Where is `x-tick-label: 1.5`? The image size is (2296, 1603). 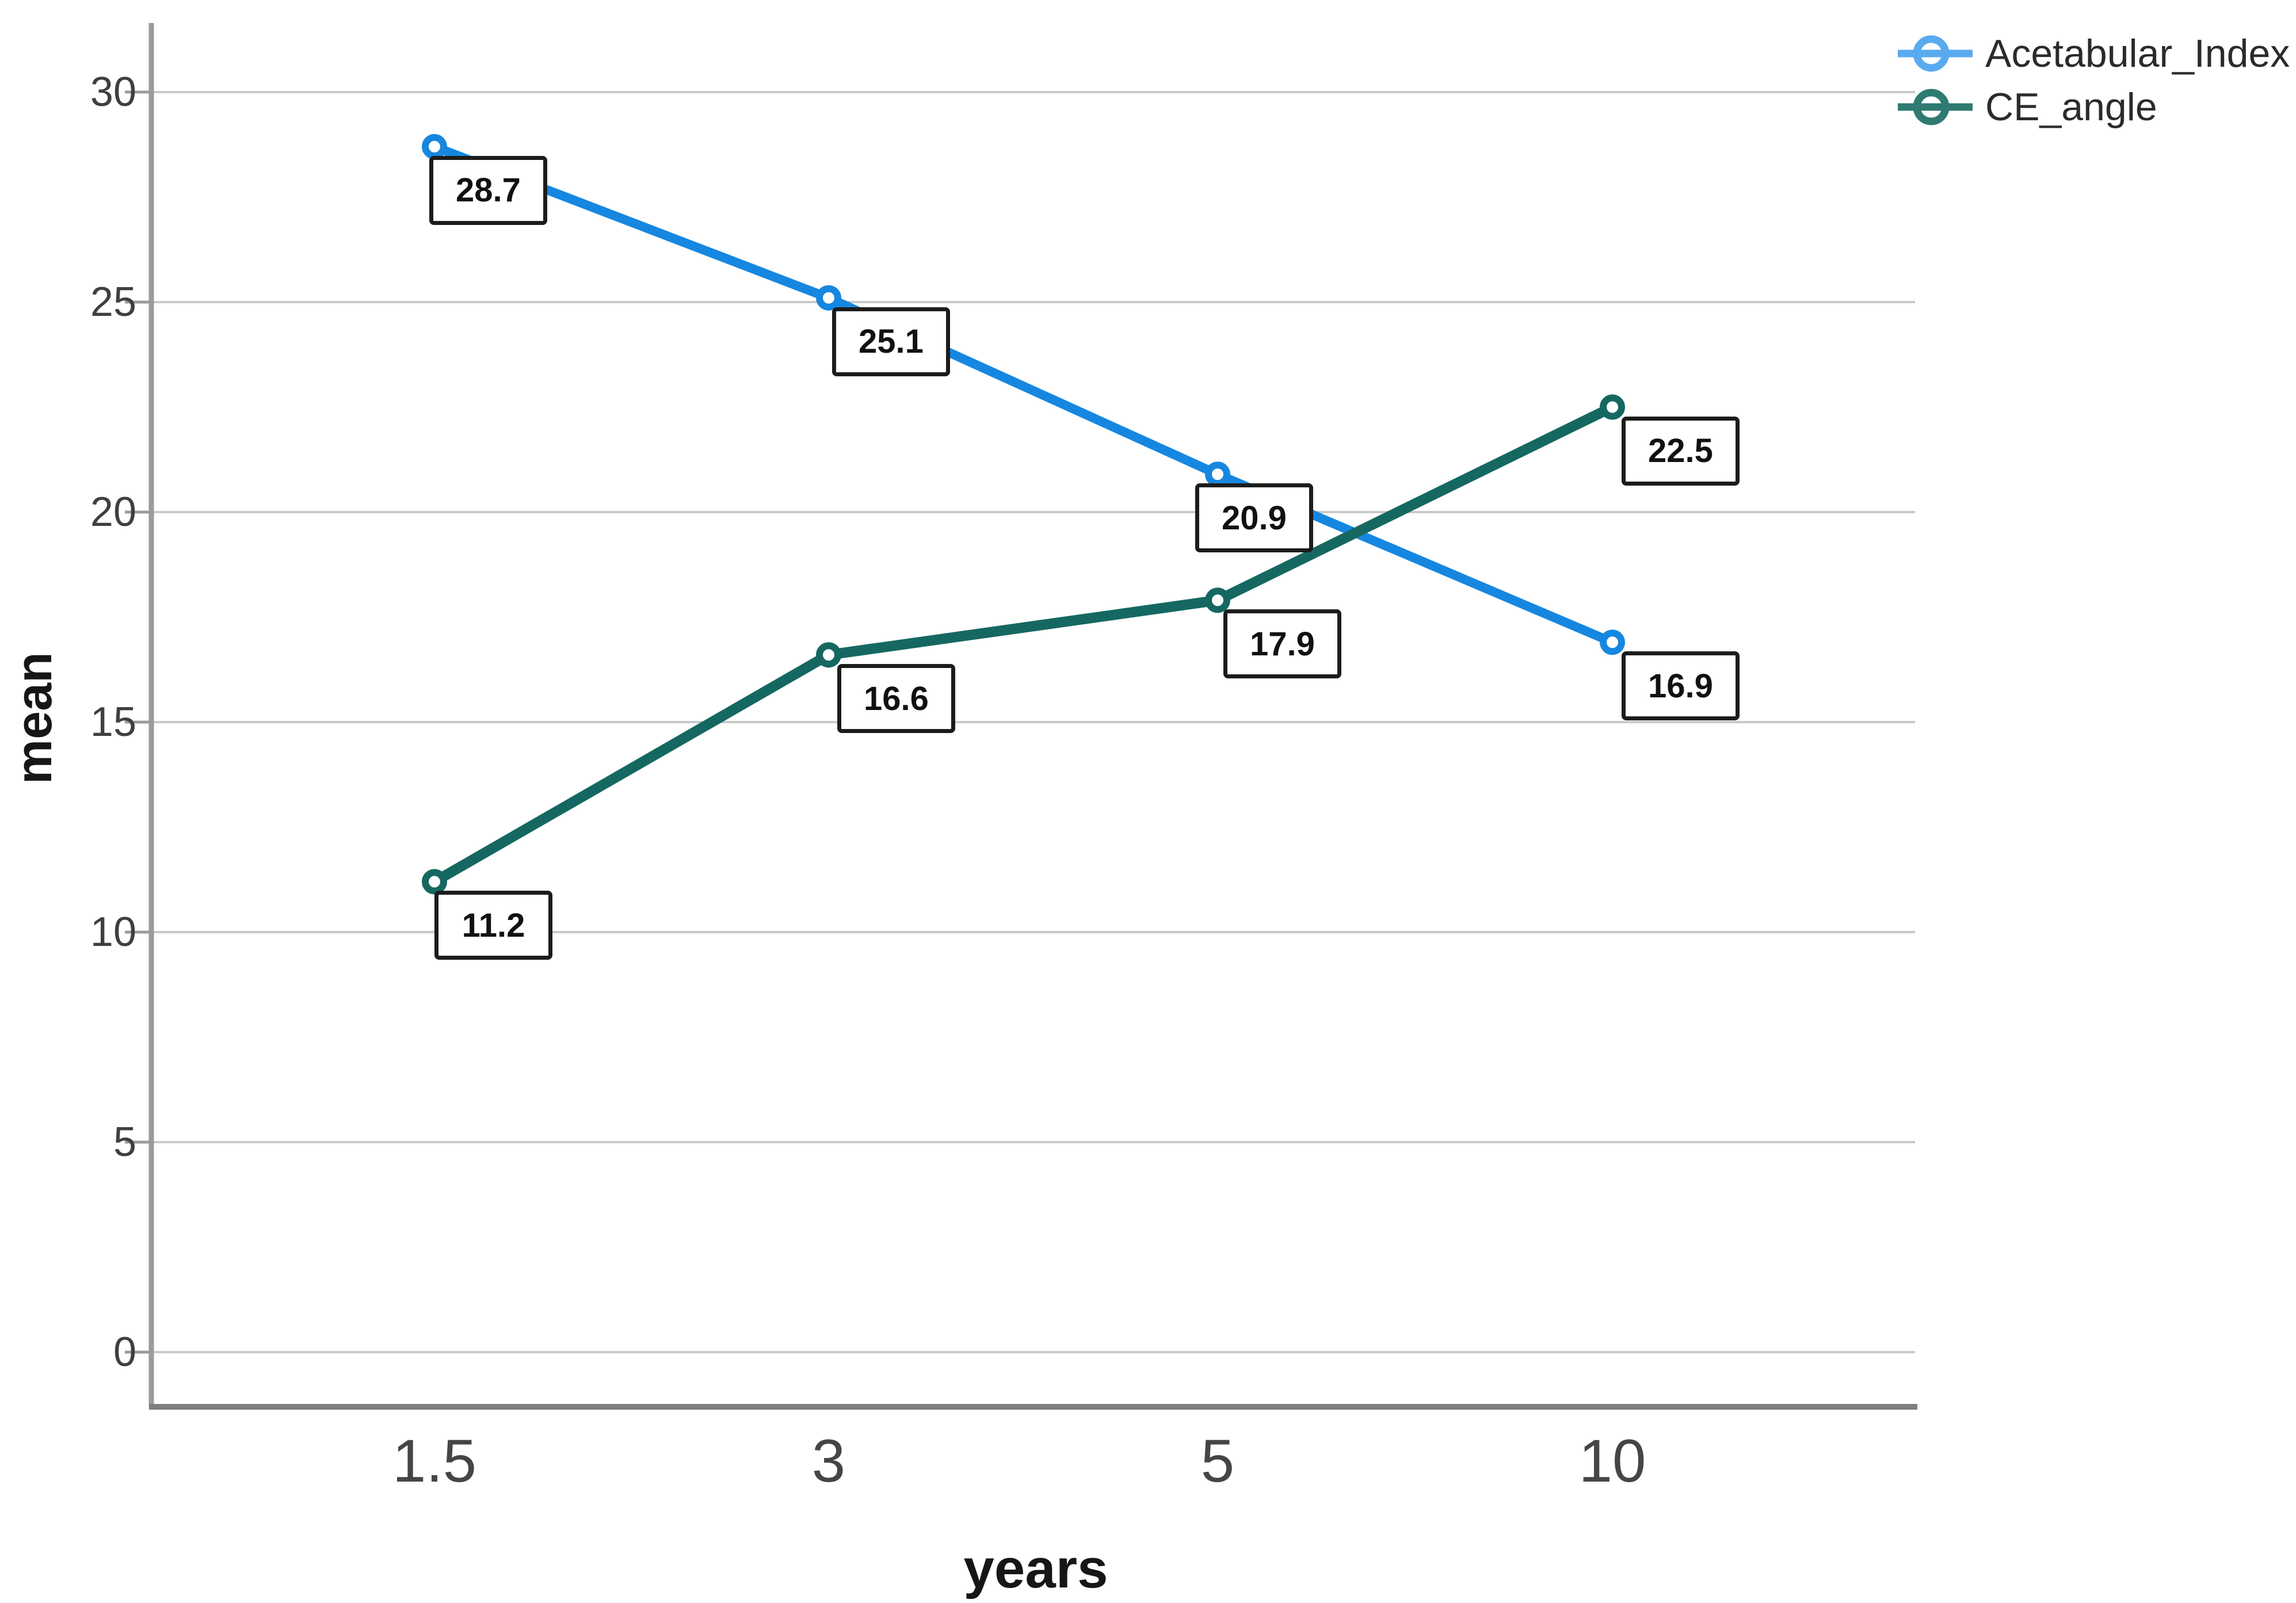
x-tick-label: 1.5 is located at coordinates (434, 1462).